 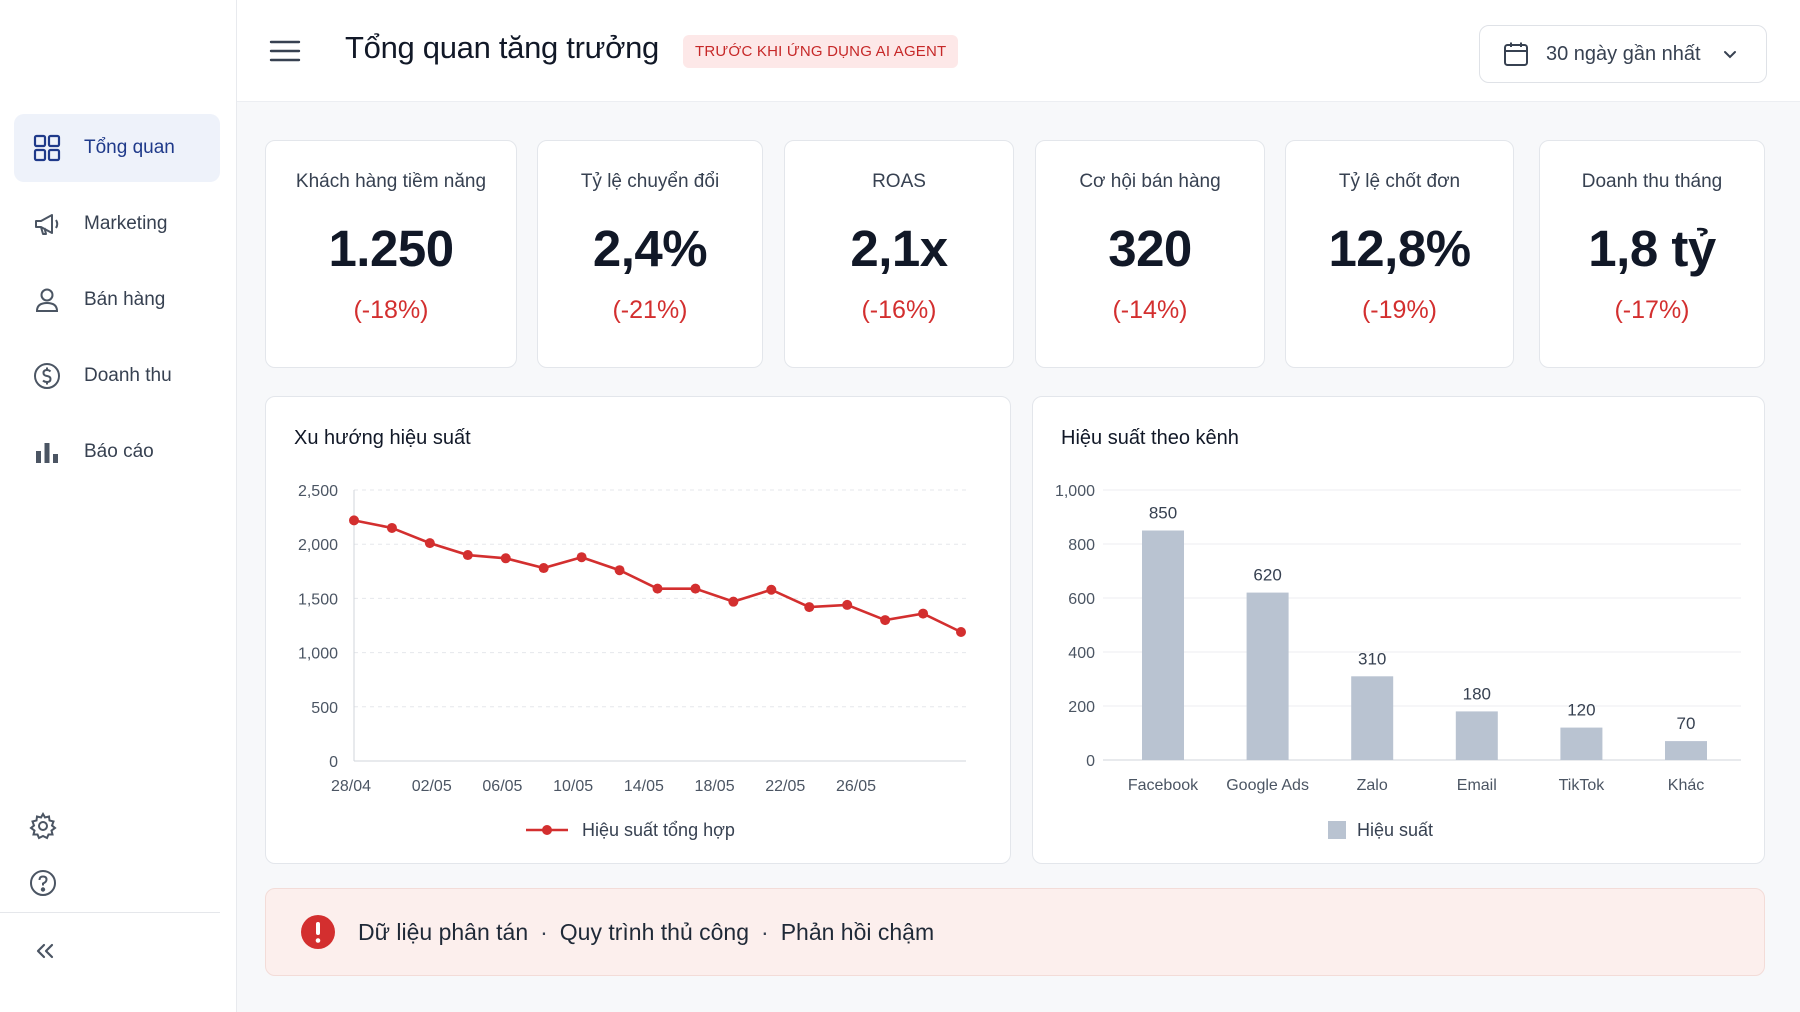 What do you see at coordinates (899, 248) in the screenshot?
I see `kpi-value: 2,1x` at bounding box center [899, 248].